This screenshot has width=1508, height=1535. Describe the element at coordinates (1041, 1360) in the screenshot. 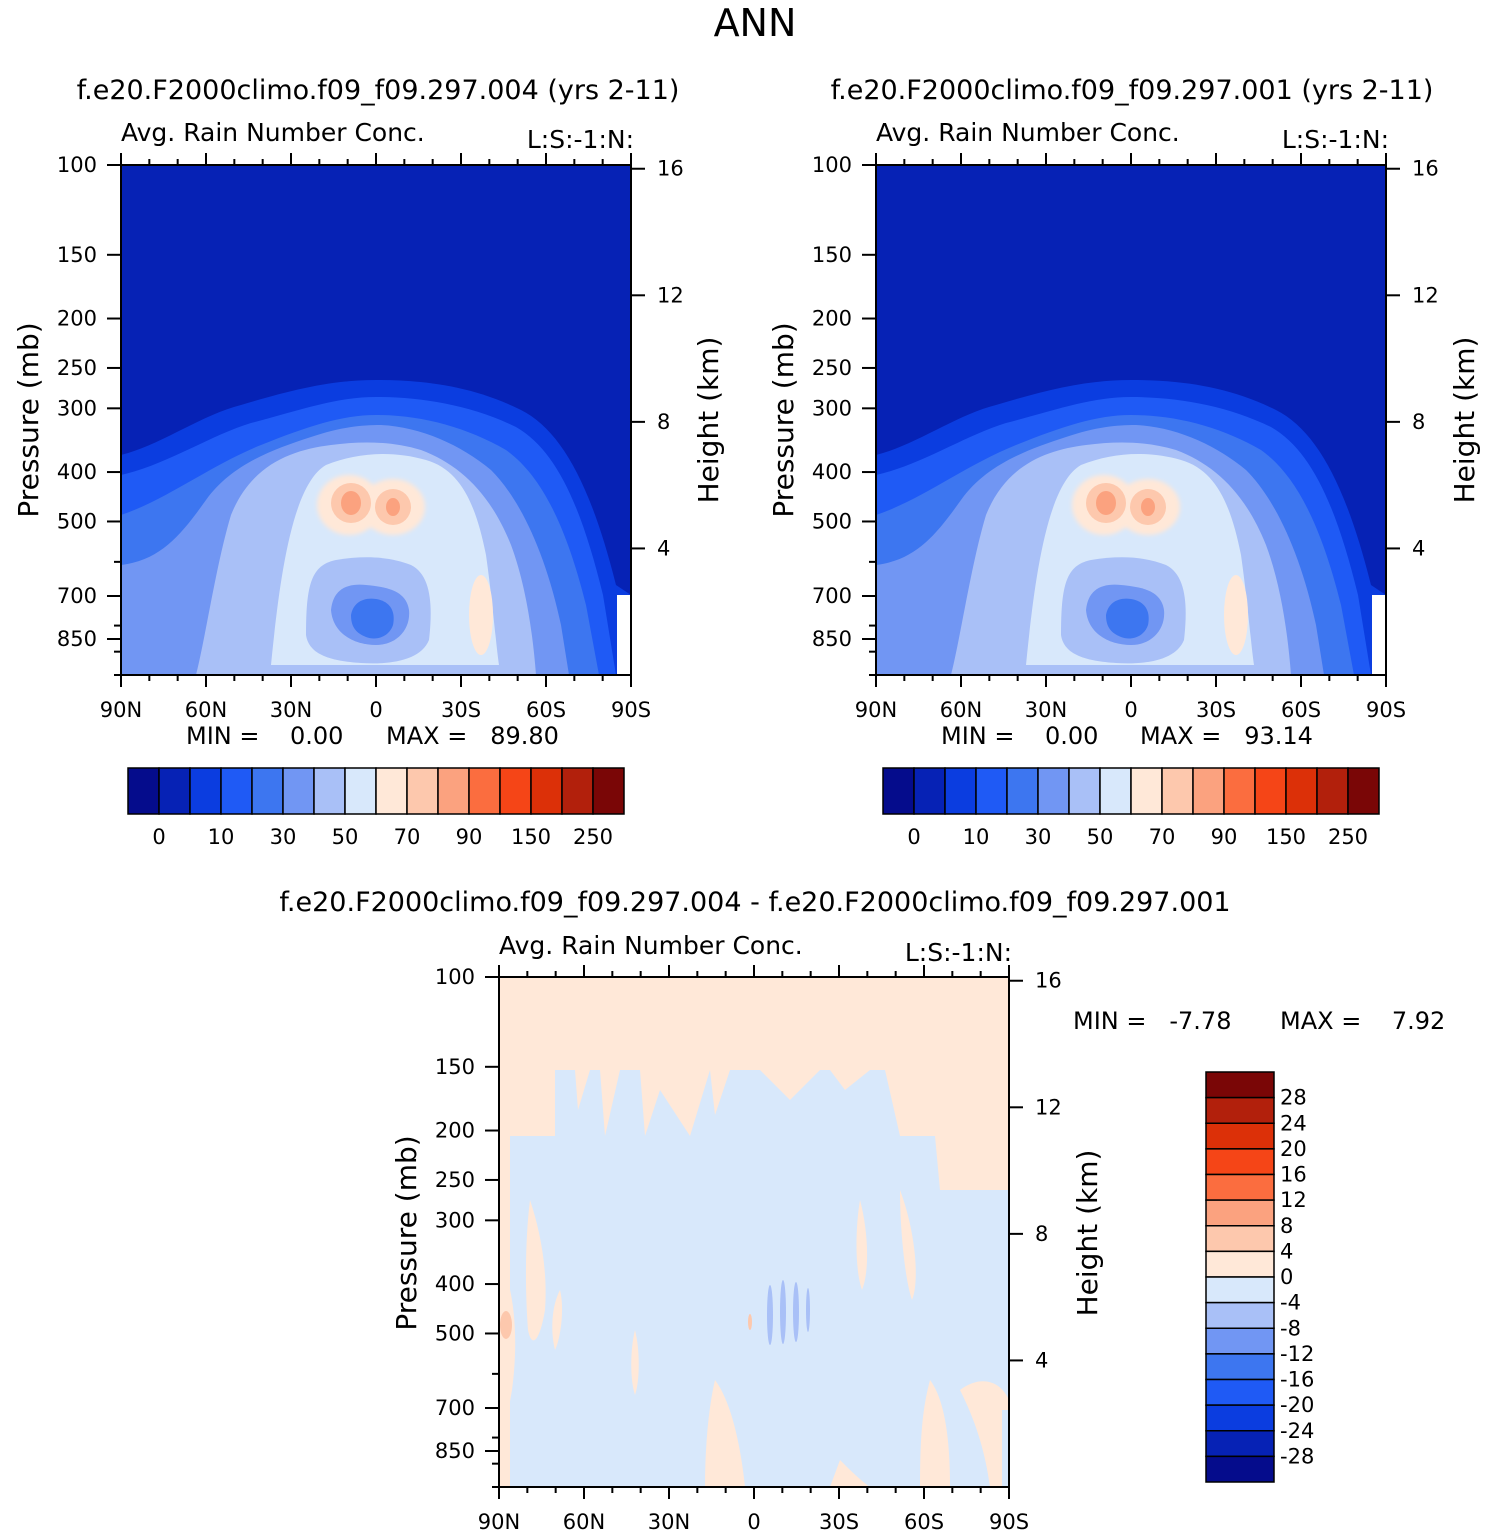

I see `height-tick-label: 4` at that location.